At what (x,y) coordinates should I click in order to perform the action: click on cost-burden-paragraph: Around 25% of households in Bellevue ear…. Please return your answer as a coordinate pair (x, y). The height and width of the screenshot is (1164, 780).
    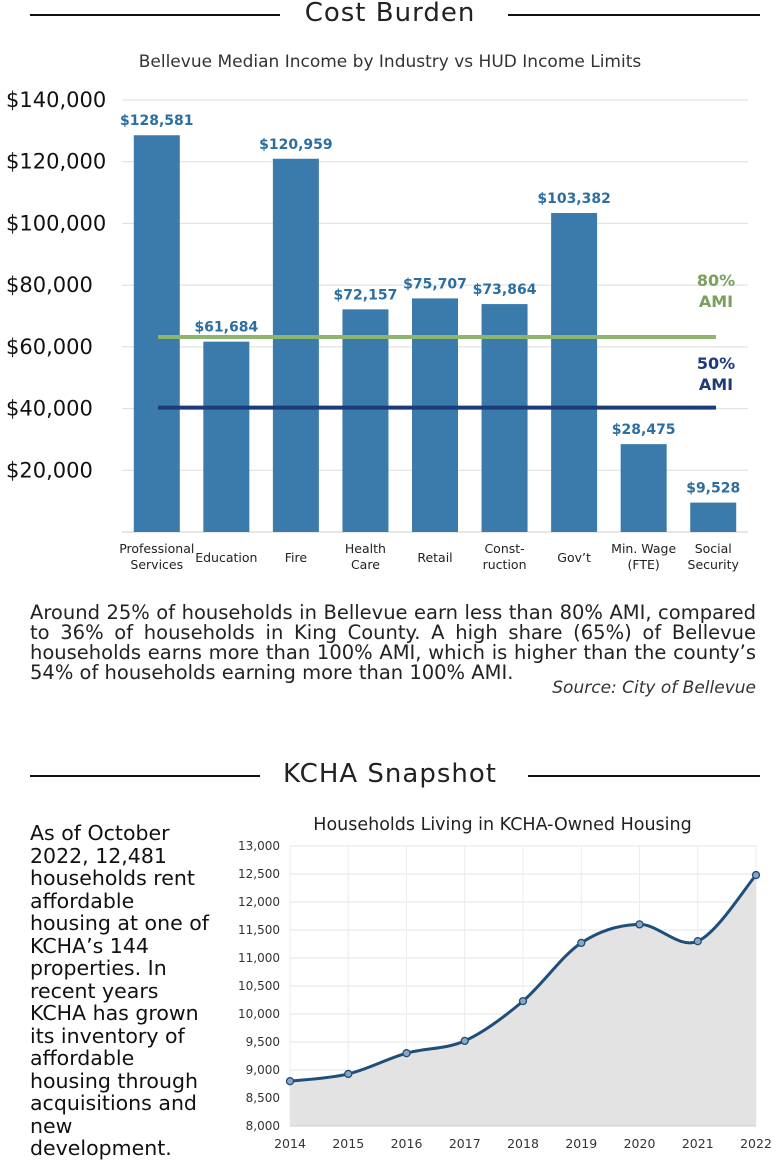
    Looking at the image, I should click on (393, 642).